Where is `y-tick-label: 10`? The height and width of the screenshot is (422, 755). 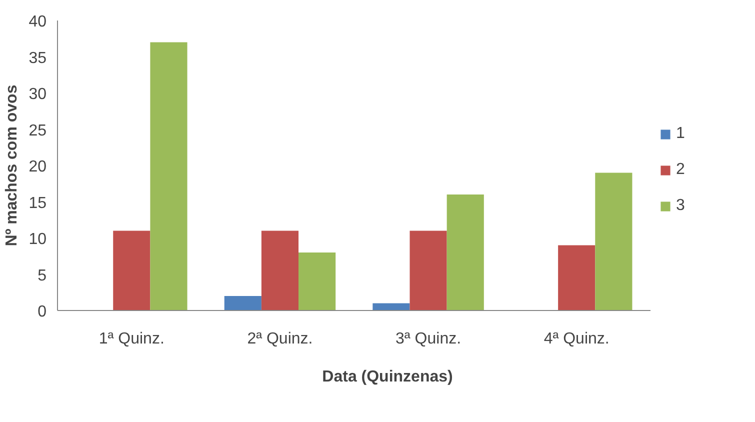
y-tick-label: 10 is located at coordinates (37, 239).